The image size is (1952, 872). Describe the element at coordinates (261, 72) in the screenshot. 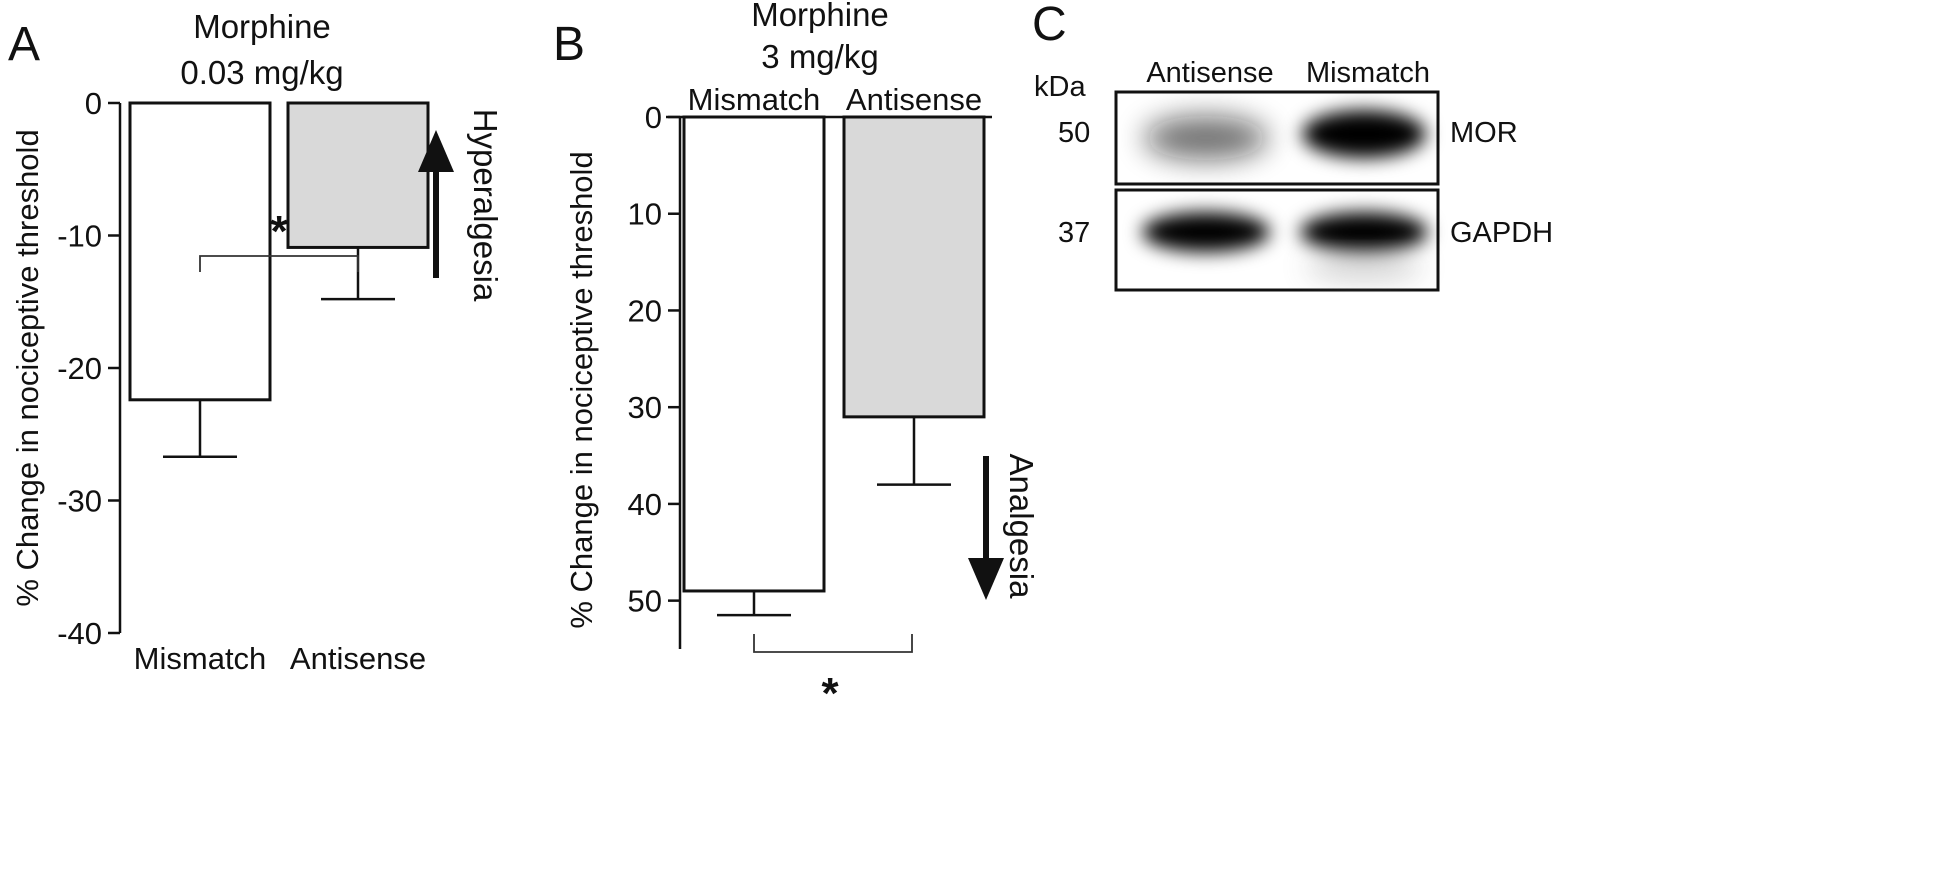

I see `panel-a-subtitle: 0.03 mg/kg` at that location.